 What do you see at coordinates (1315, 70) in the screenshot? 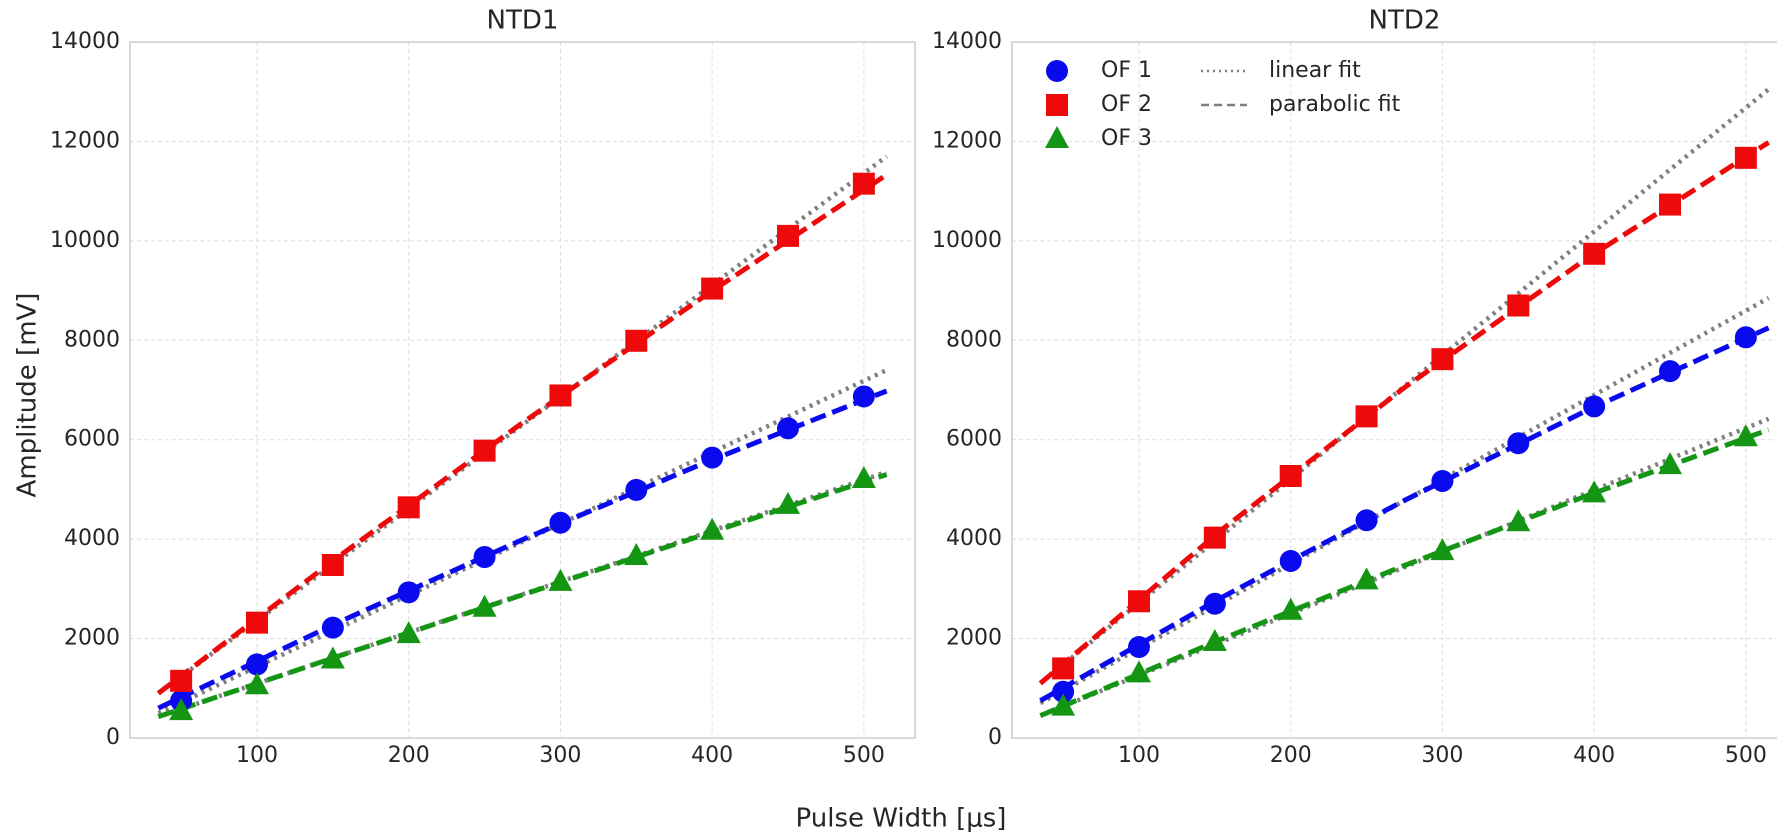
I see `legend-label: linear fit` at bounding box center [1315, 70].